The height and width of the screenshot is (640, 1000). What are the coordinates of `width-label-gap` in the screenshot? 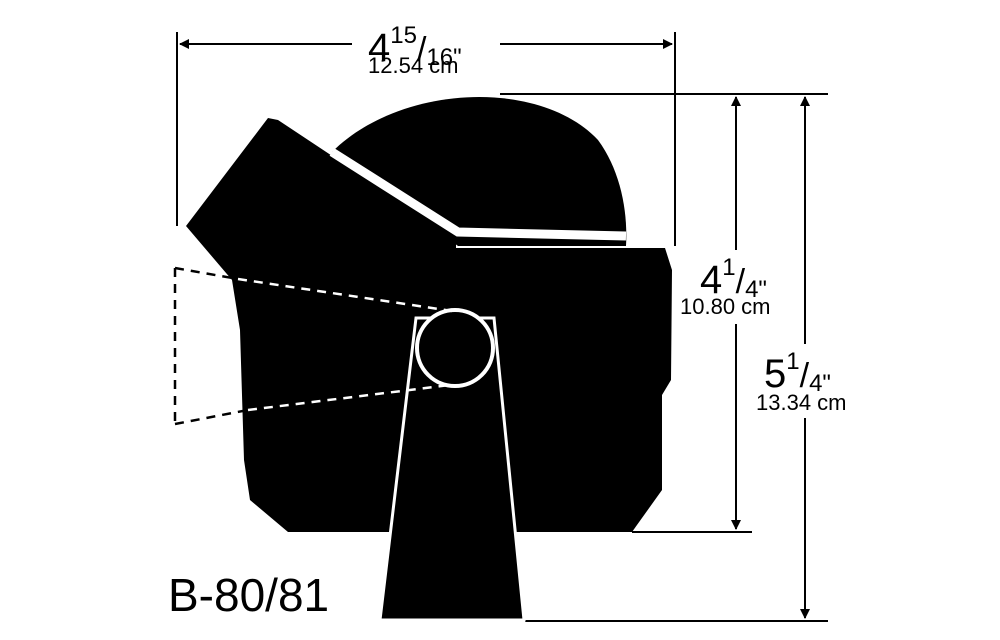 It's located at (426, 49).